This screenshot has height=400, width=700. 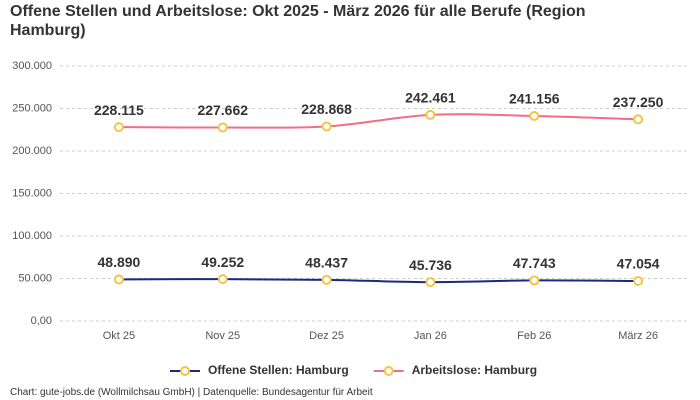 I want to click on value-label: 45.736, so click(x=430, y=265).